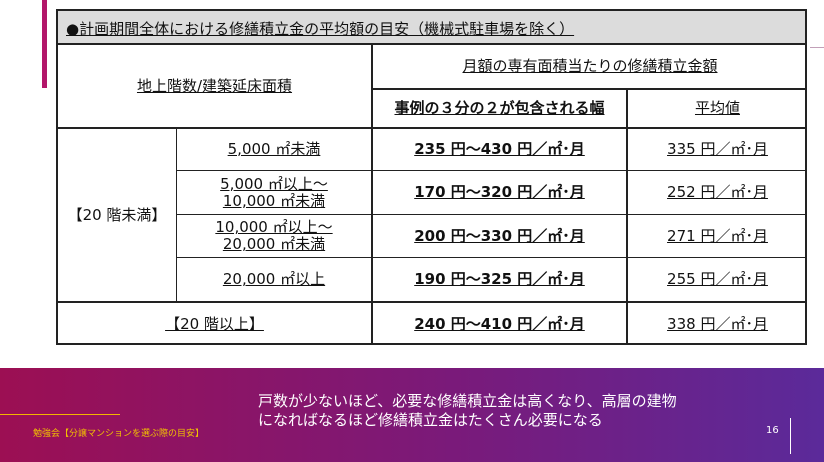 This screenshot has height=462, width=824. I want to click on area-cell: 5,000 ㎡以上～ 10,000 ㎡未満, so click(274, 192).